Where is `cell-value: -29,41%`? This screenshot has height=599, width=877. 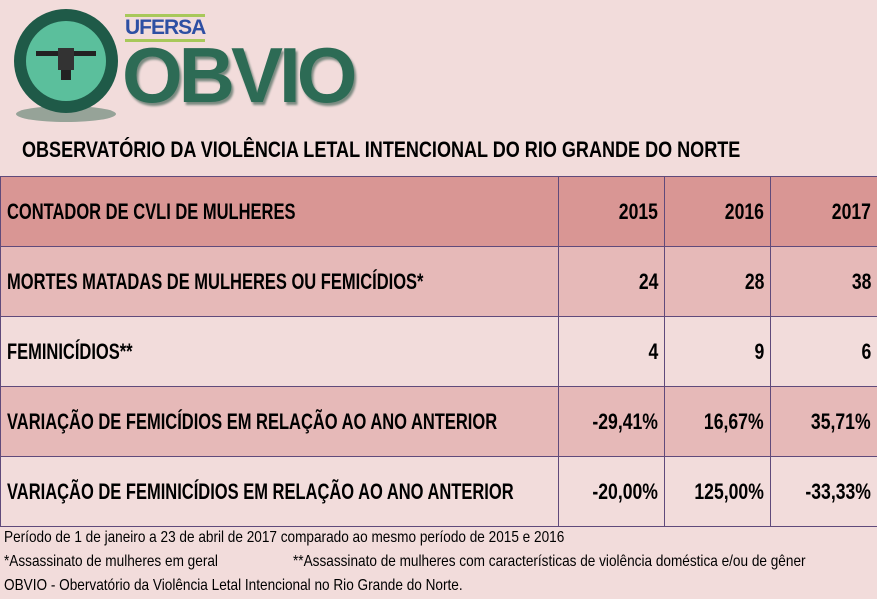 cell-value: -29,41% is located at coordinates (625, 421).